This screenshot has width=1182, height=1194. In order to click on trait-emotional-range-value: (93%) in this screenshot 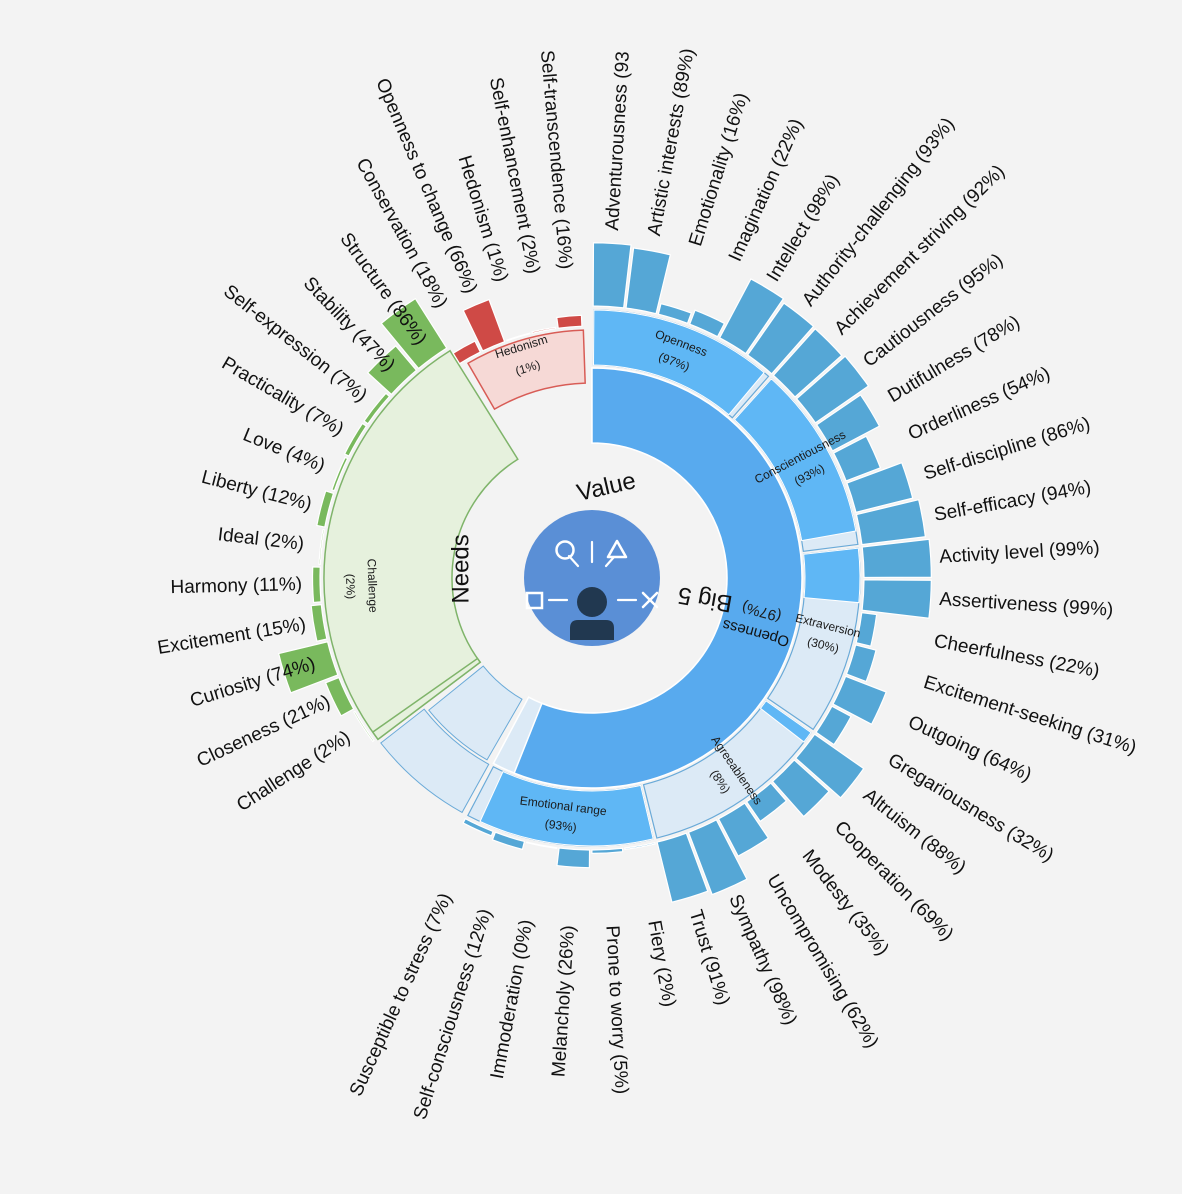, I will do `click(561, 826)`.